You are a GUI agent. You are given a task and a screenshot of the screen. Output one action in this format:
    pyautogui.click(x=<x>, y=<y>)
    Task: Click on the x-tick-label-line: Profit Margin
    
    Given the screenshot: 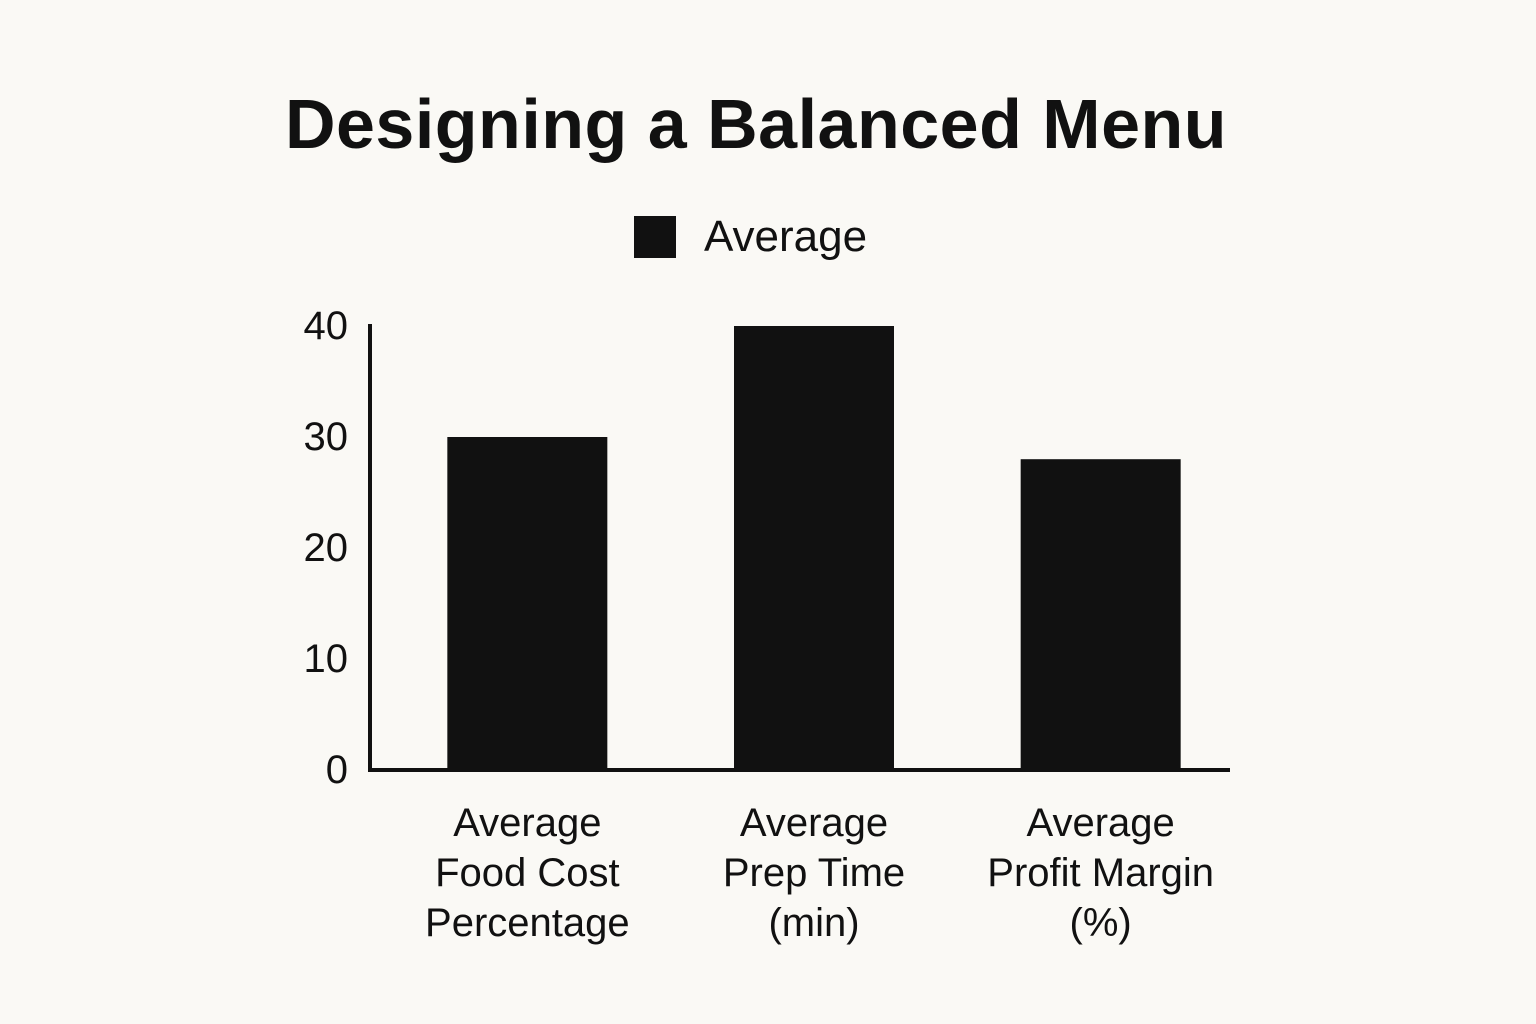 What is the action you would take?
    pyautogui.click(x=1100, y=873)
    